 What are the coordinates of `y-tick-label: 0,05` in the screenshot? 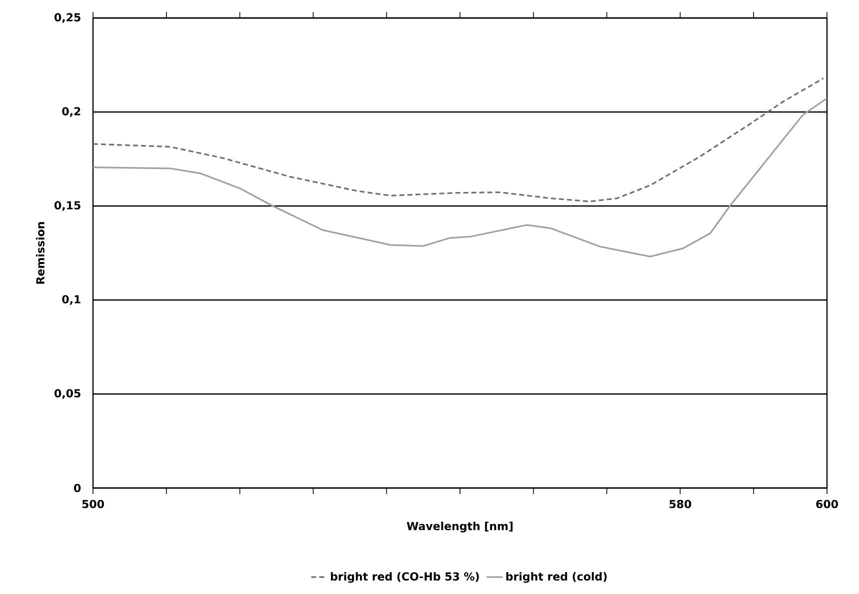 It's located at (67, 394).